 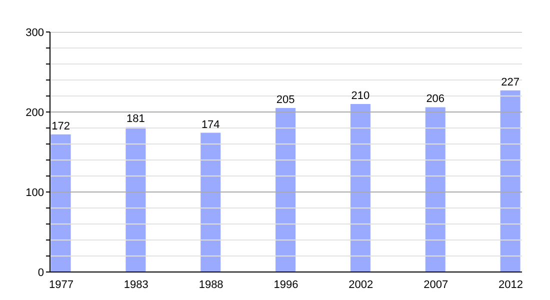 What do you see at coordinates (211, 284) in the screenshot?
I see `x-tick-label: 1988` at bounding box center [211, 284].